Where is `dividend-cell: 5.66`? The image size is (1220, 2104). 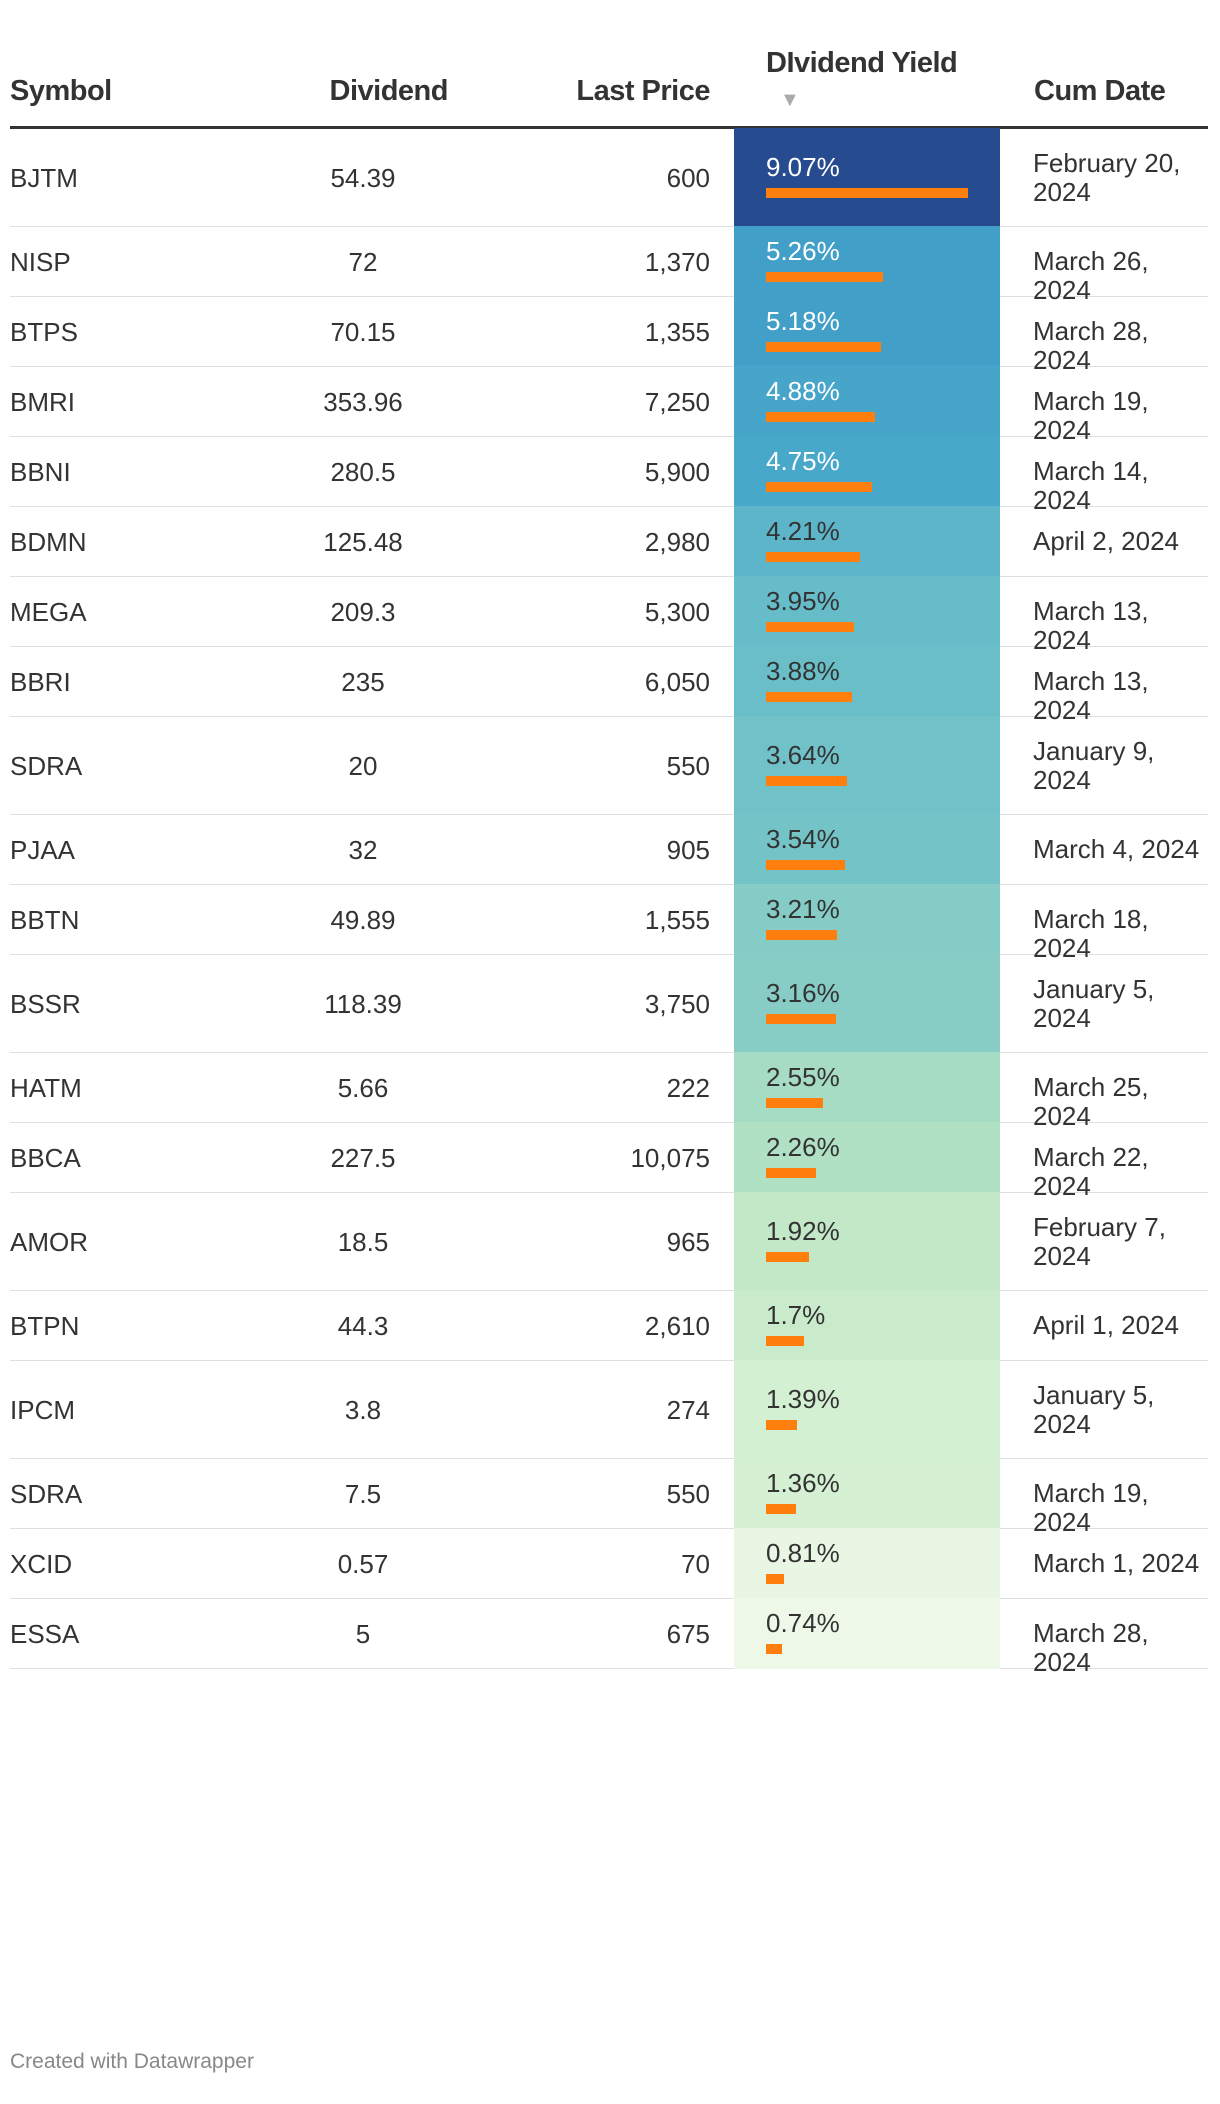 dividend-cell: 5.66 is located at coordinates (363, 1088).